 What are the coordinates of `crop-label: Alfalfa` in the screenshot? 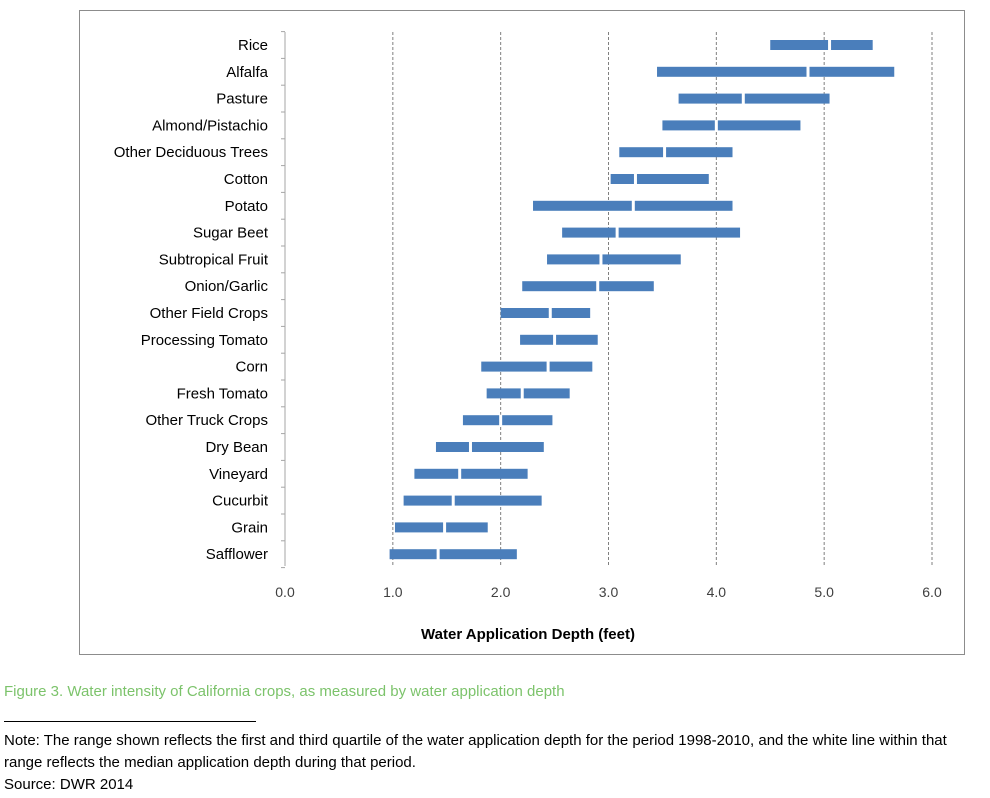 It's located at (247, 72).